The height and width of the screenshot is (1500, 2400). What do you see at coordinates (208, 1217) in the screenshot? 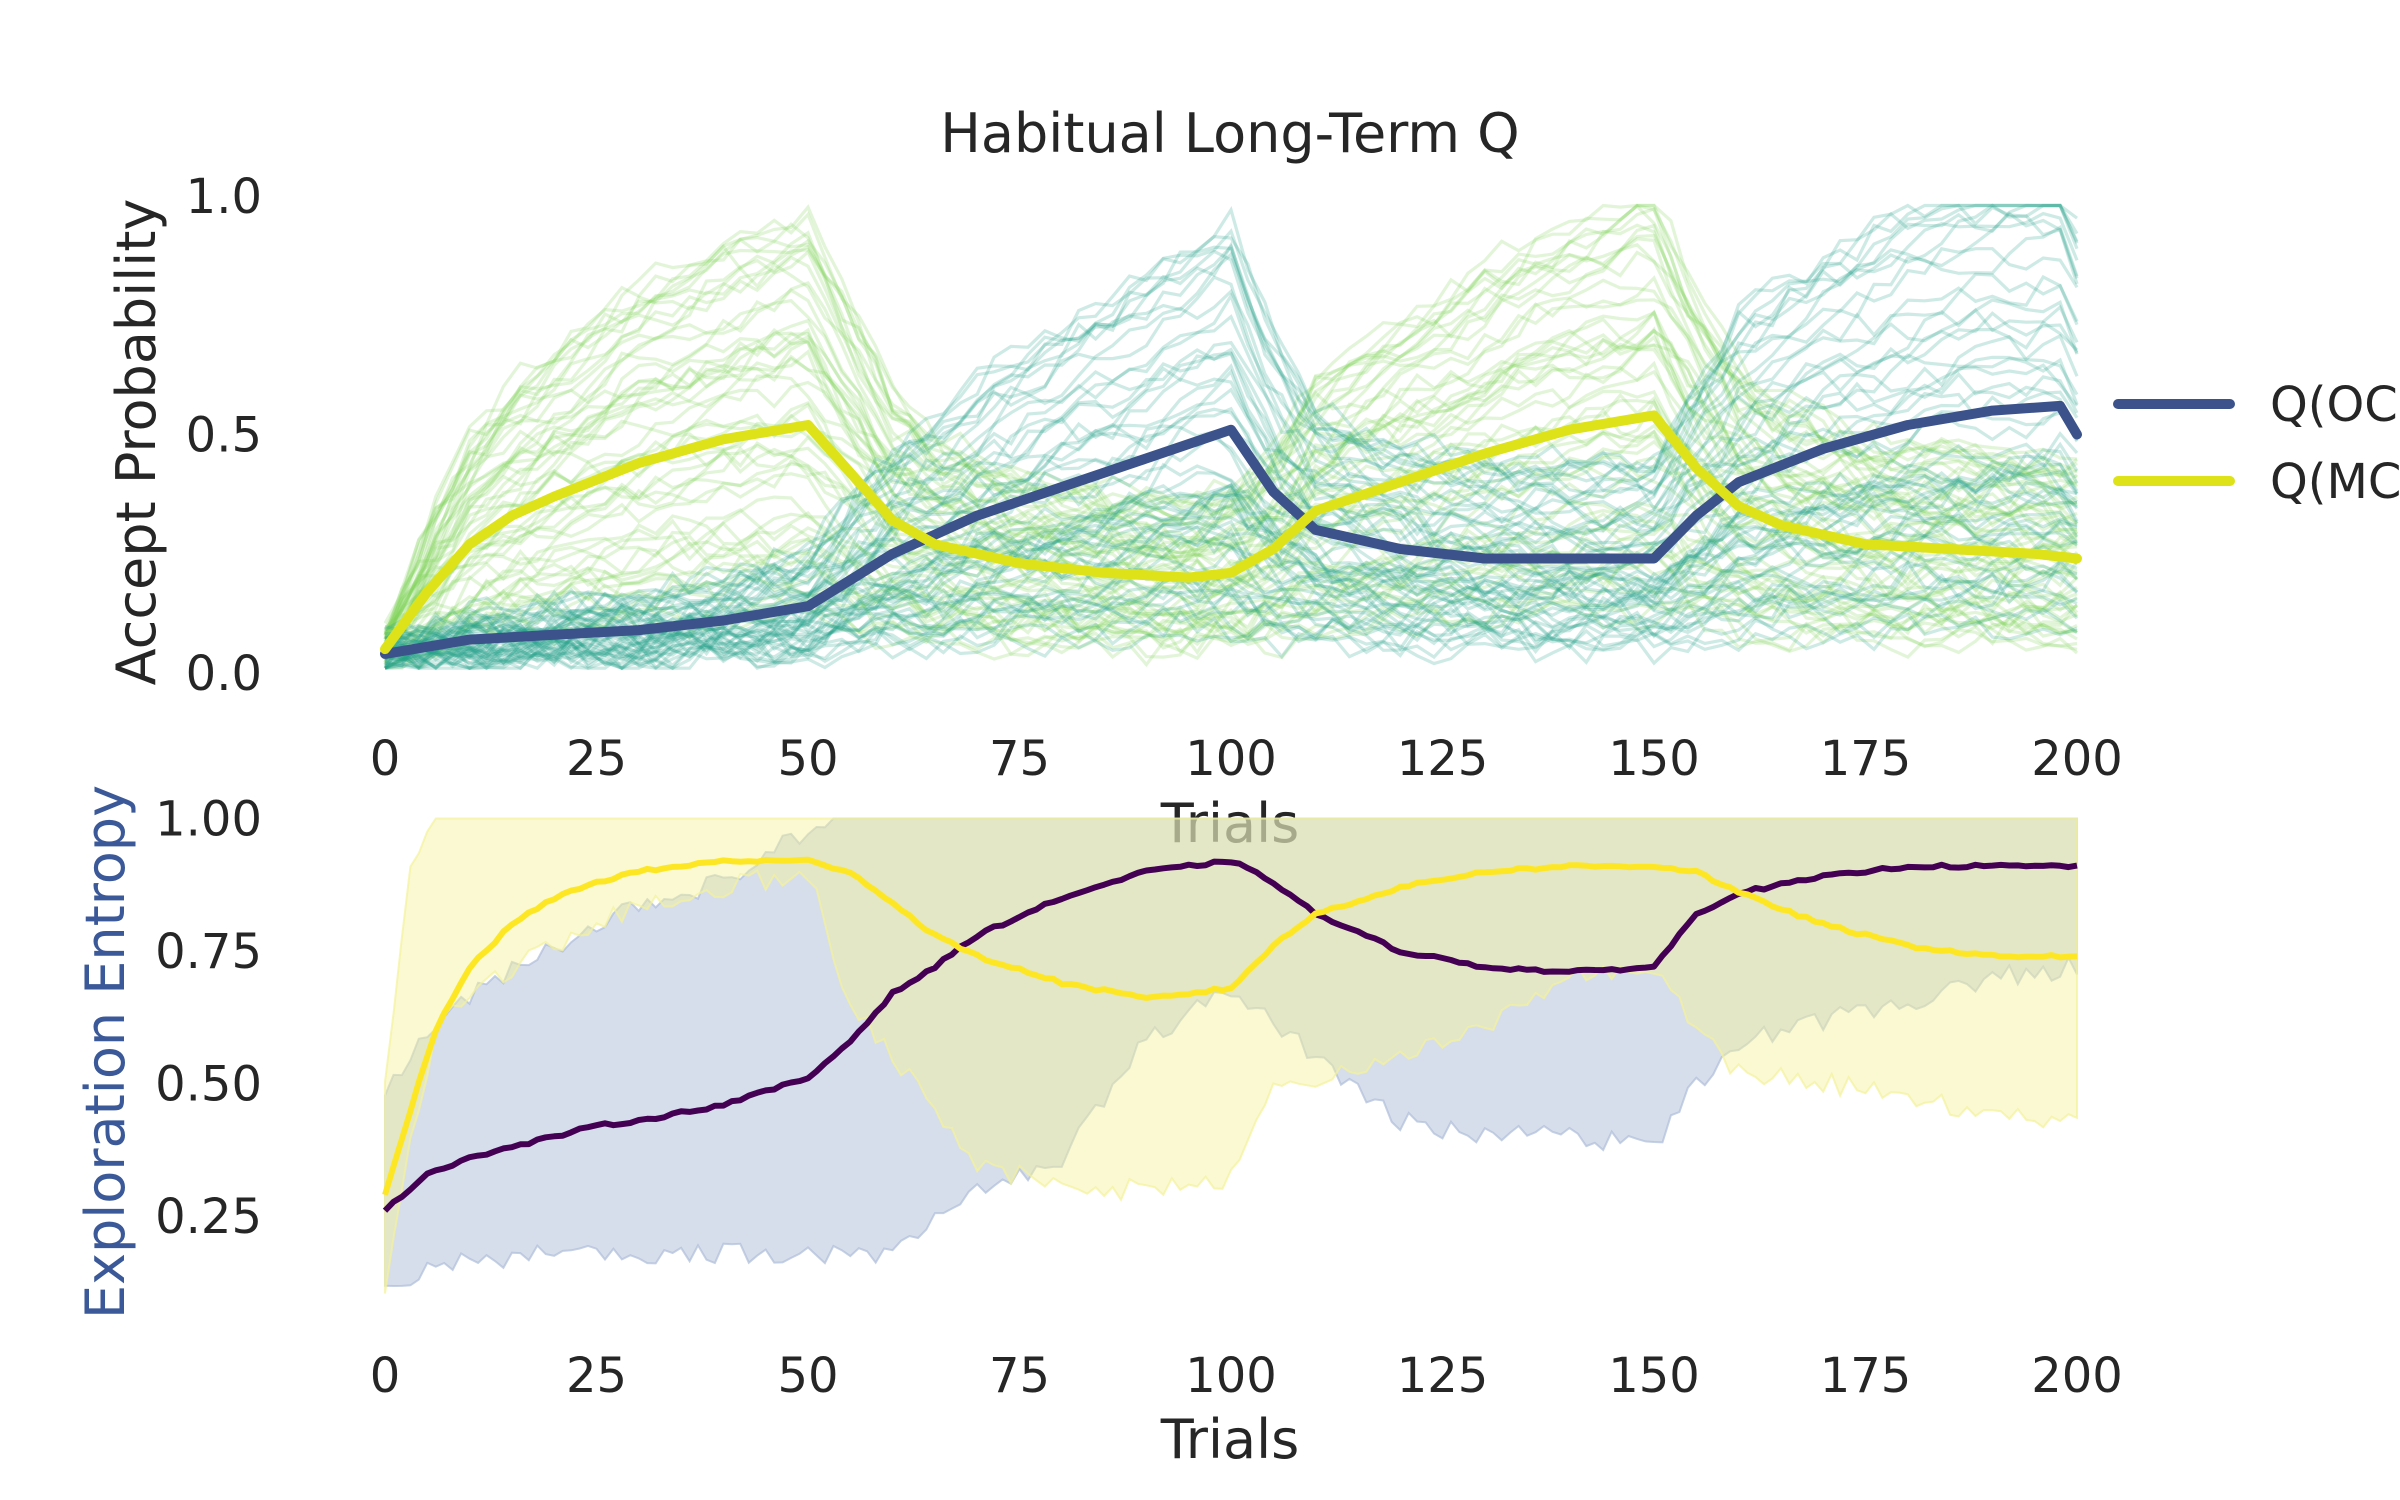
I see `y-tick-label: 0.25` at bounding box center [208, 1217].